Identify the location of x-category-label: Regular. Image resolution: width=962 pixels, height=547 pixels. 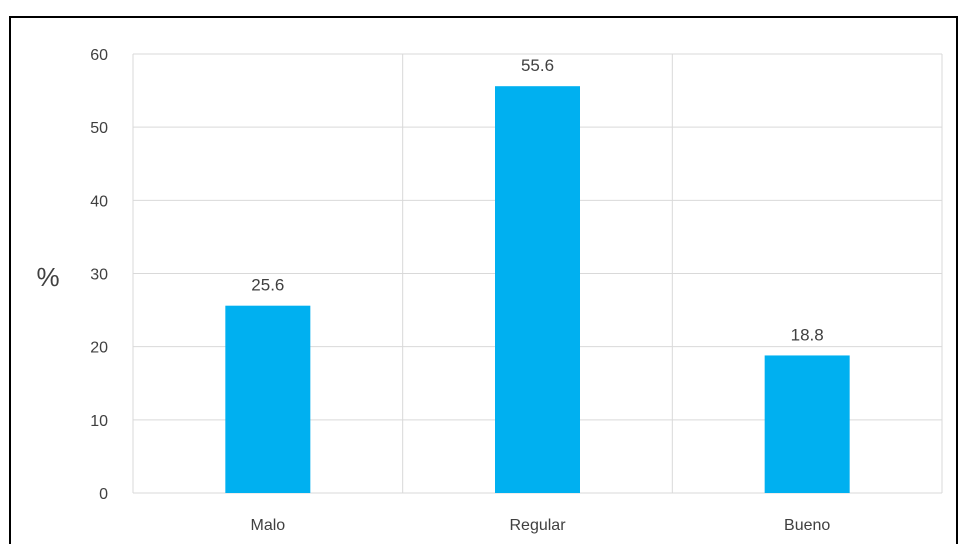
(537, 525).